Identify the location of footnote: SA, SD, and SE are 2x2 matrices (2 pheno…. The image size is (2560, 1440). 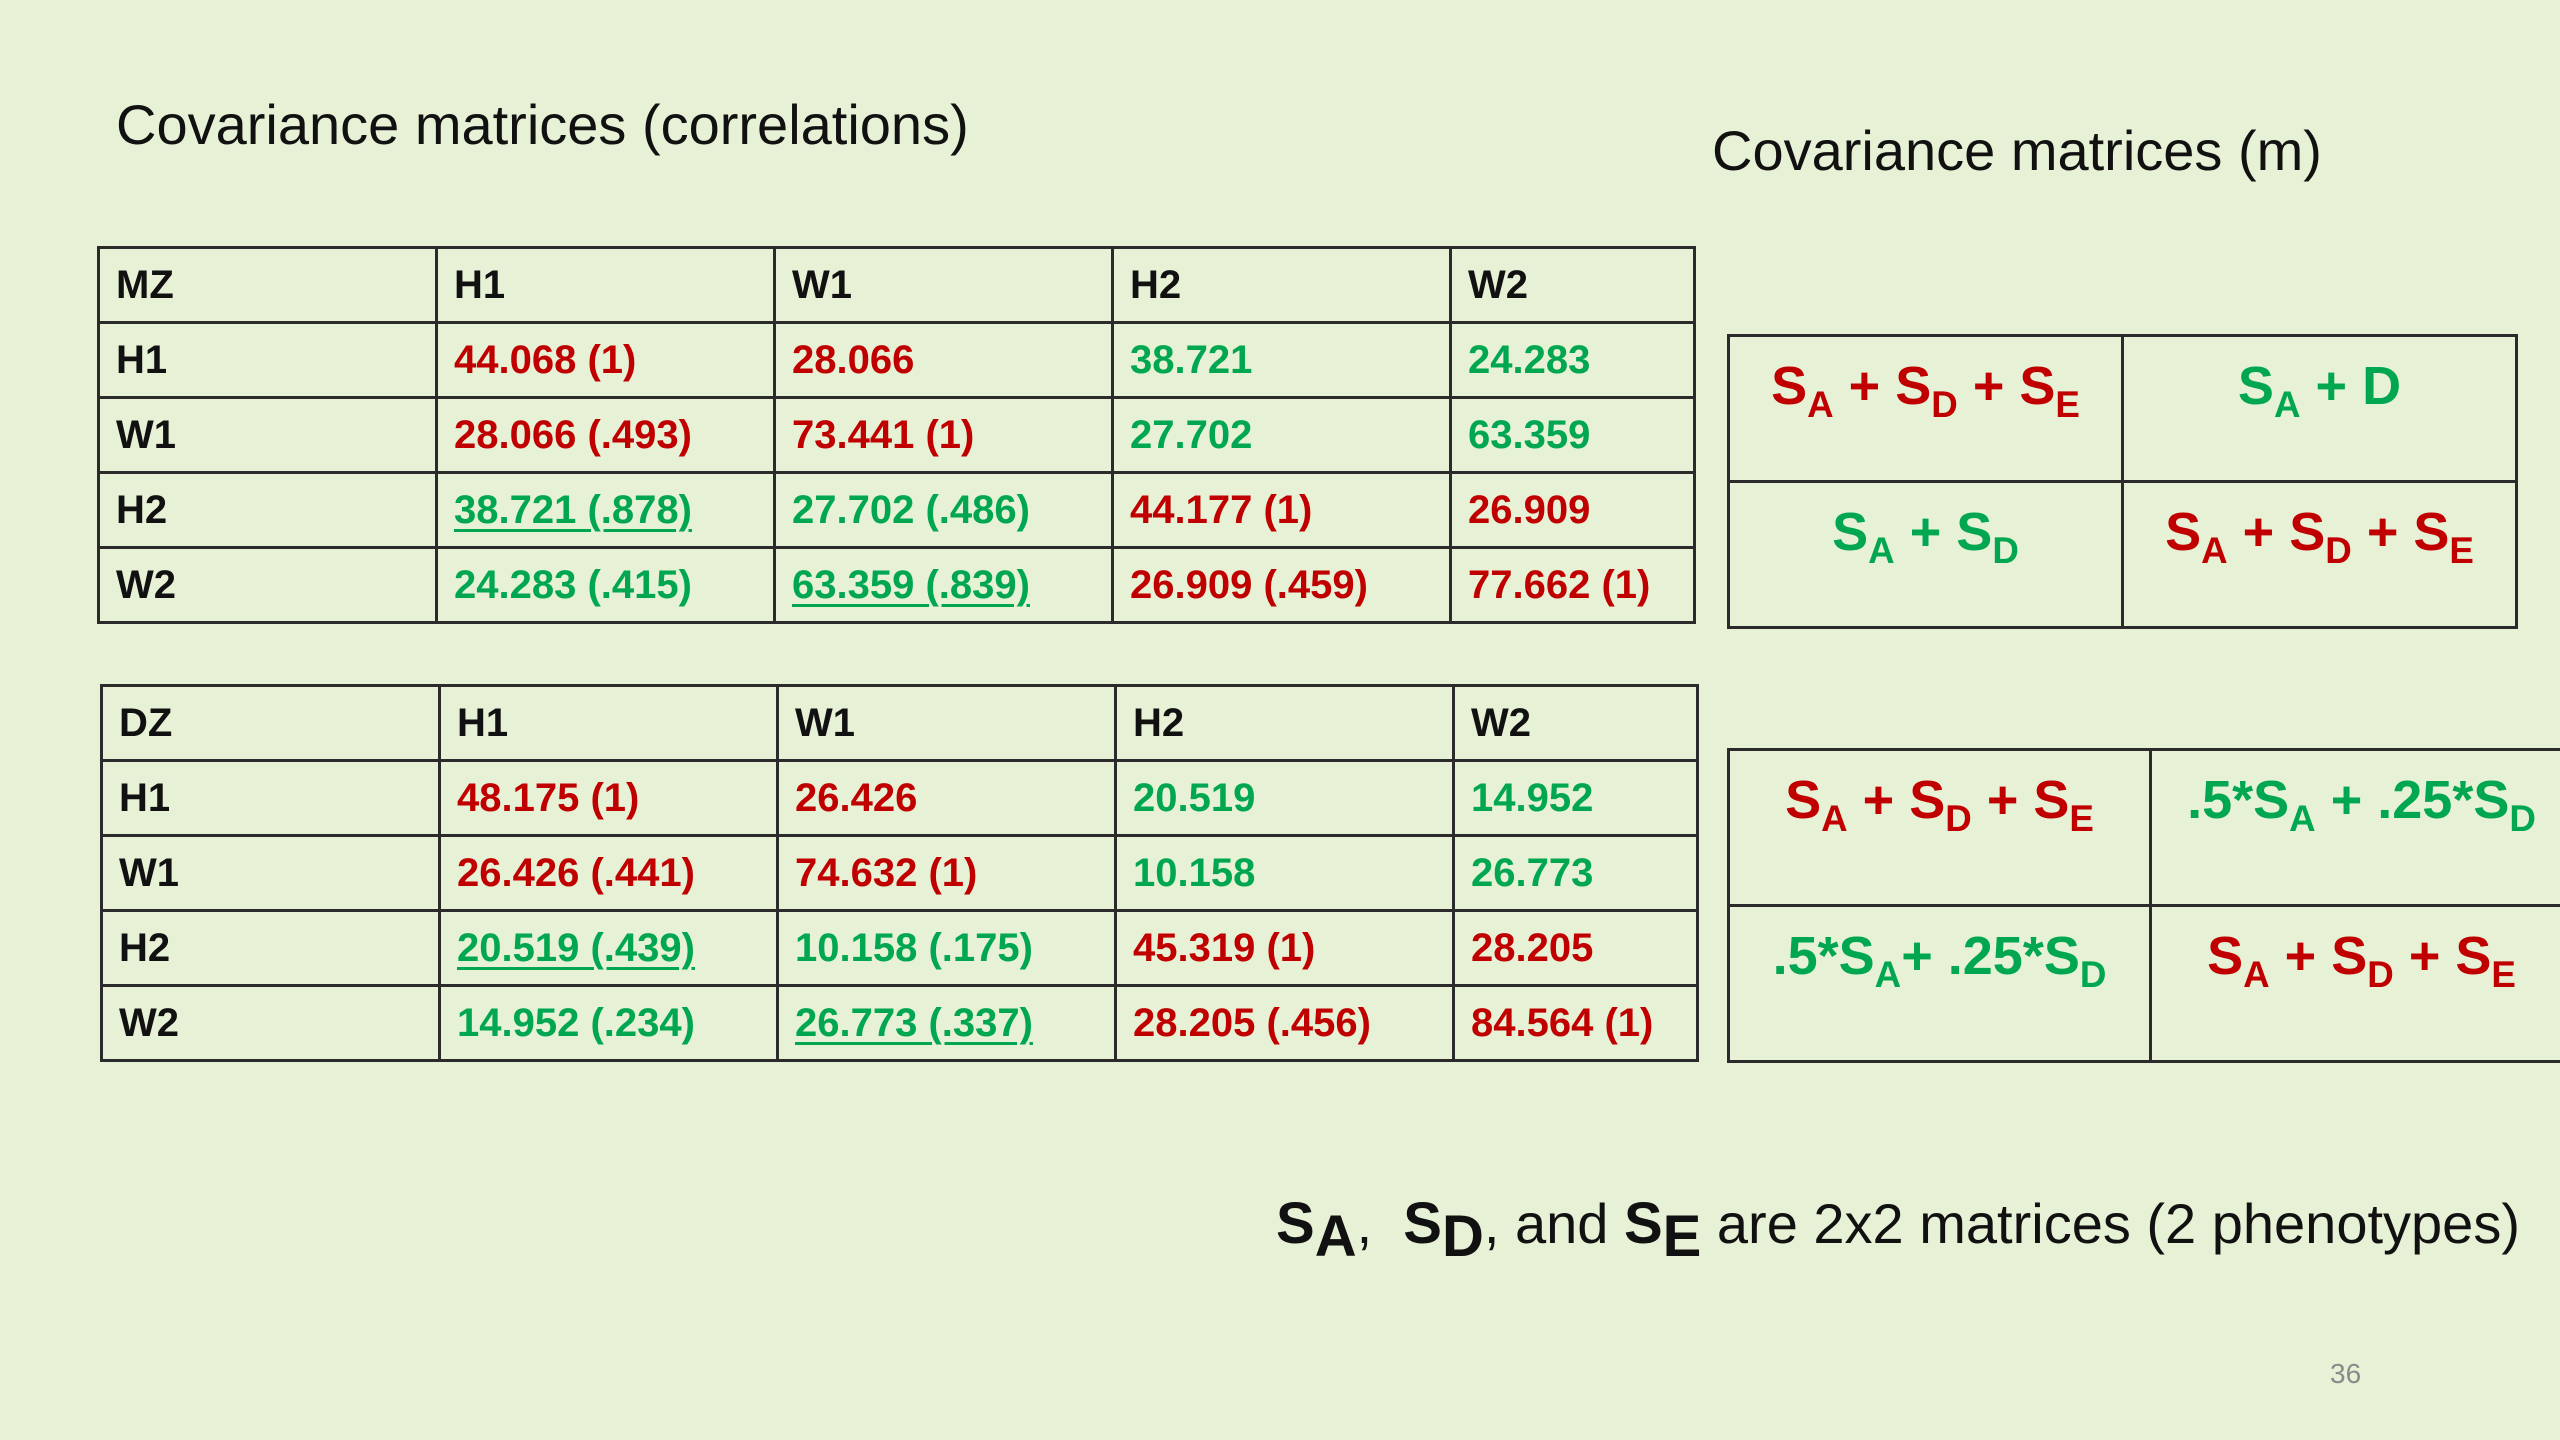
(1898, 1230).